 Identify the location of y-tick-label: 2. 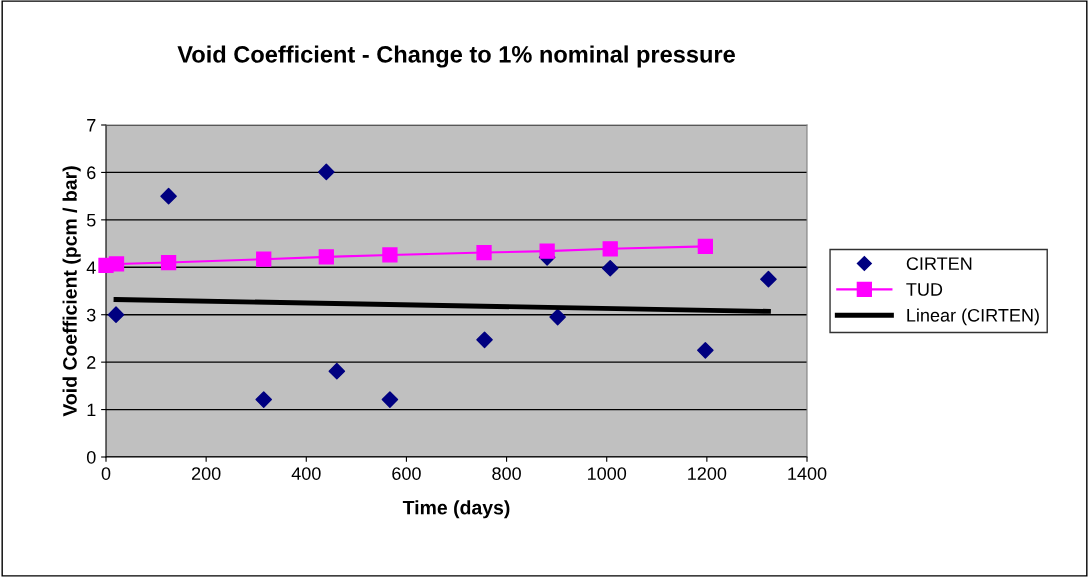
(91, 362).